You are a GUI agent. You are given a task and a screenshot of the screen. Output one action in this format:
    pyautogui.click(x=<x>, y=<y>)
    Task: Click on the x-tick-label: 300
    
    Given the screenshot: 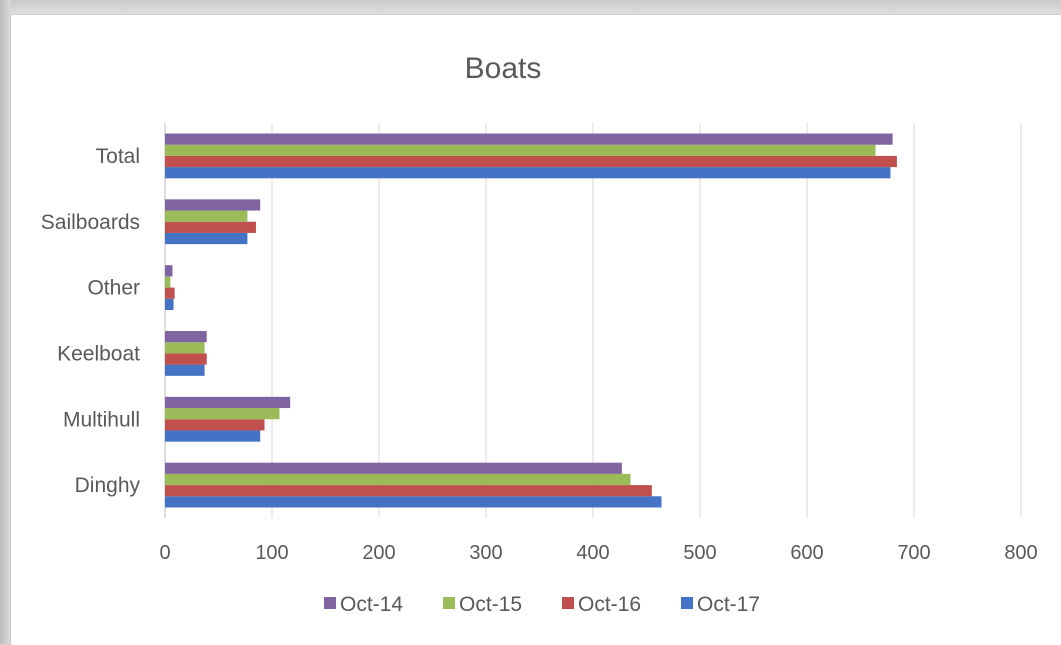 What is the action you would take?
    pyautogui.click(x=485, y=553)
    